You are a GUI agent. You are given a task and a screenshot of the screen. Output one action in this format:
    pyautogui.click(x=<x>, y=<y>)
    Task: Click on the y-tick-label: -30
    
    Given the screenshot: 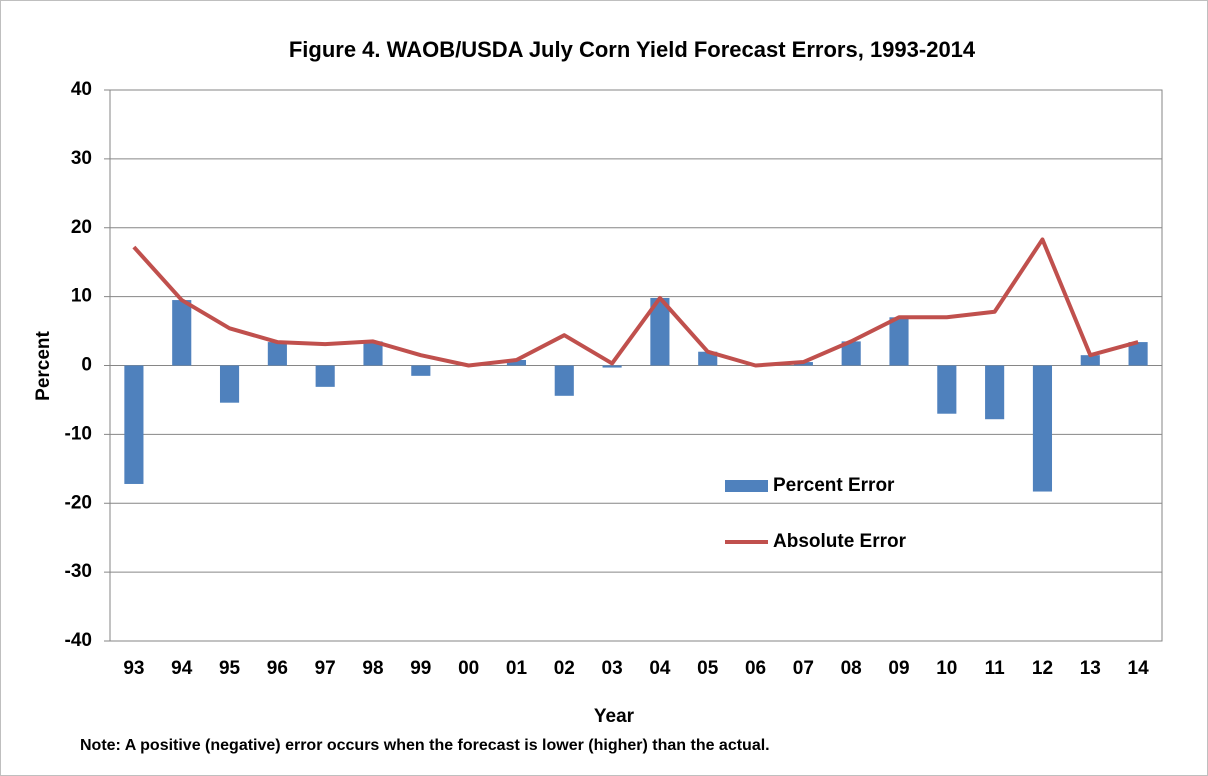 What is the action you would take?
    pyautogui.click(x=78, y=571)
    